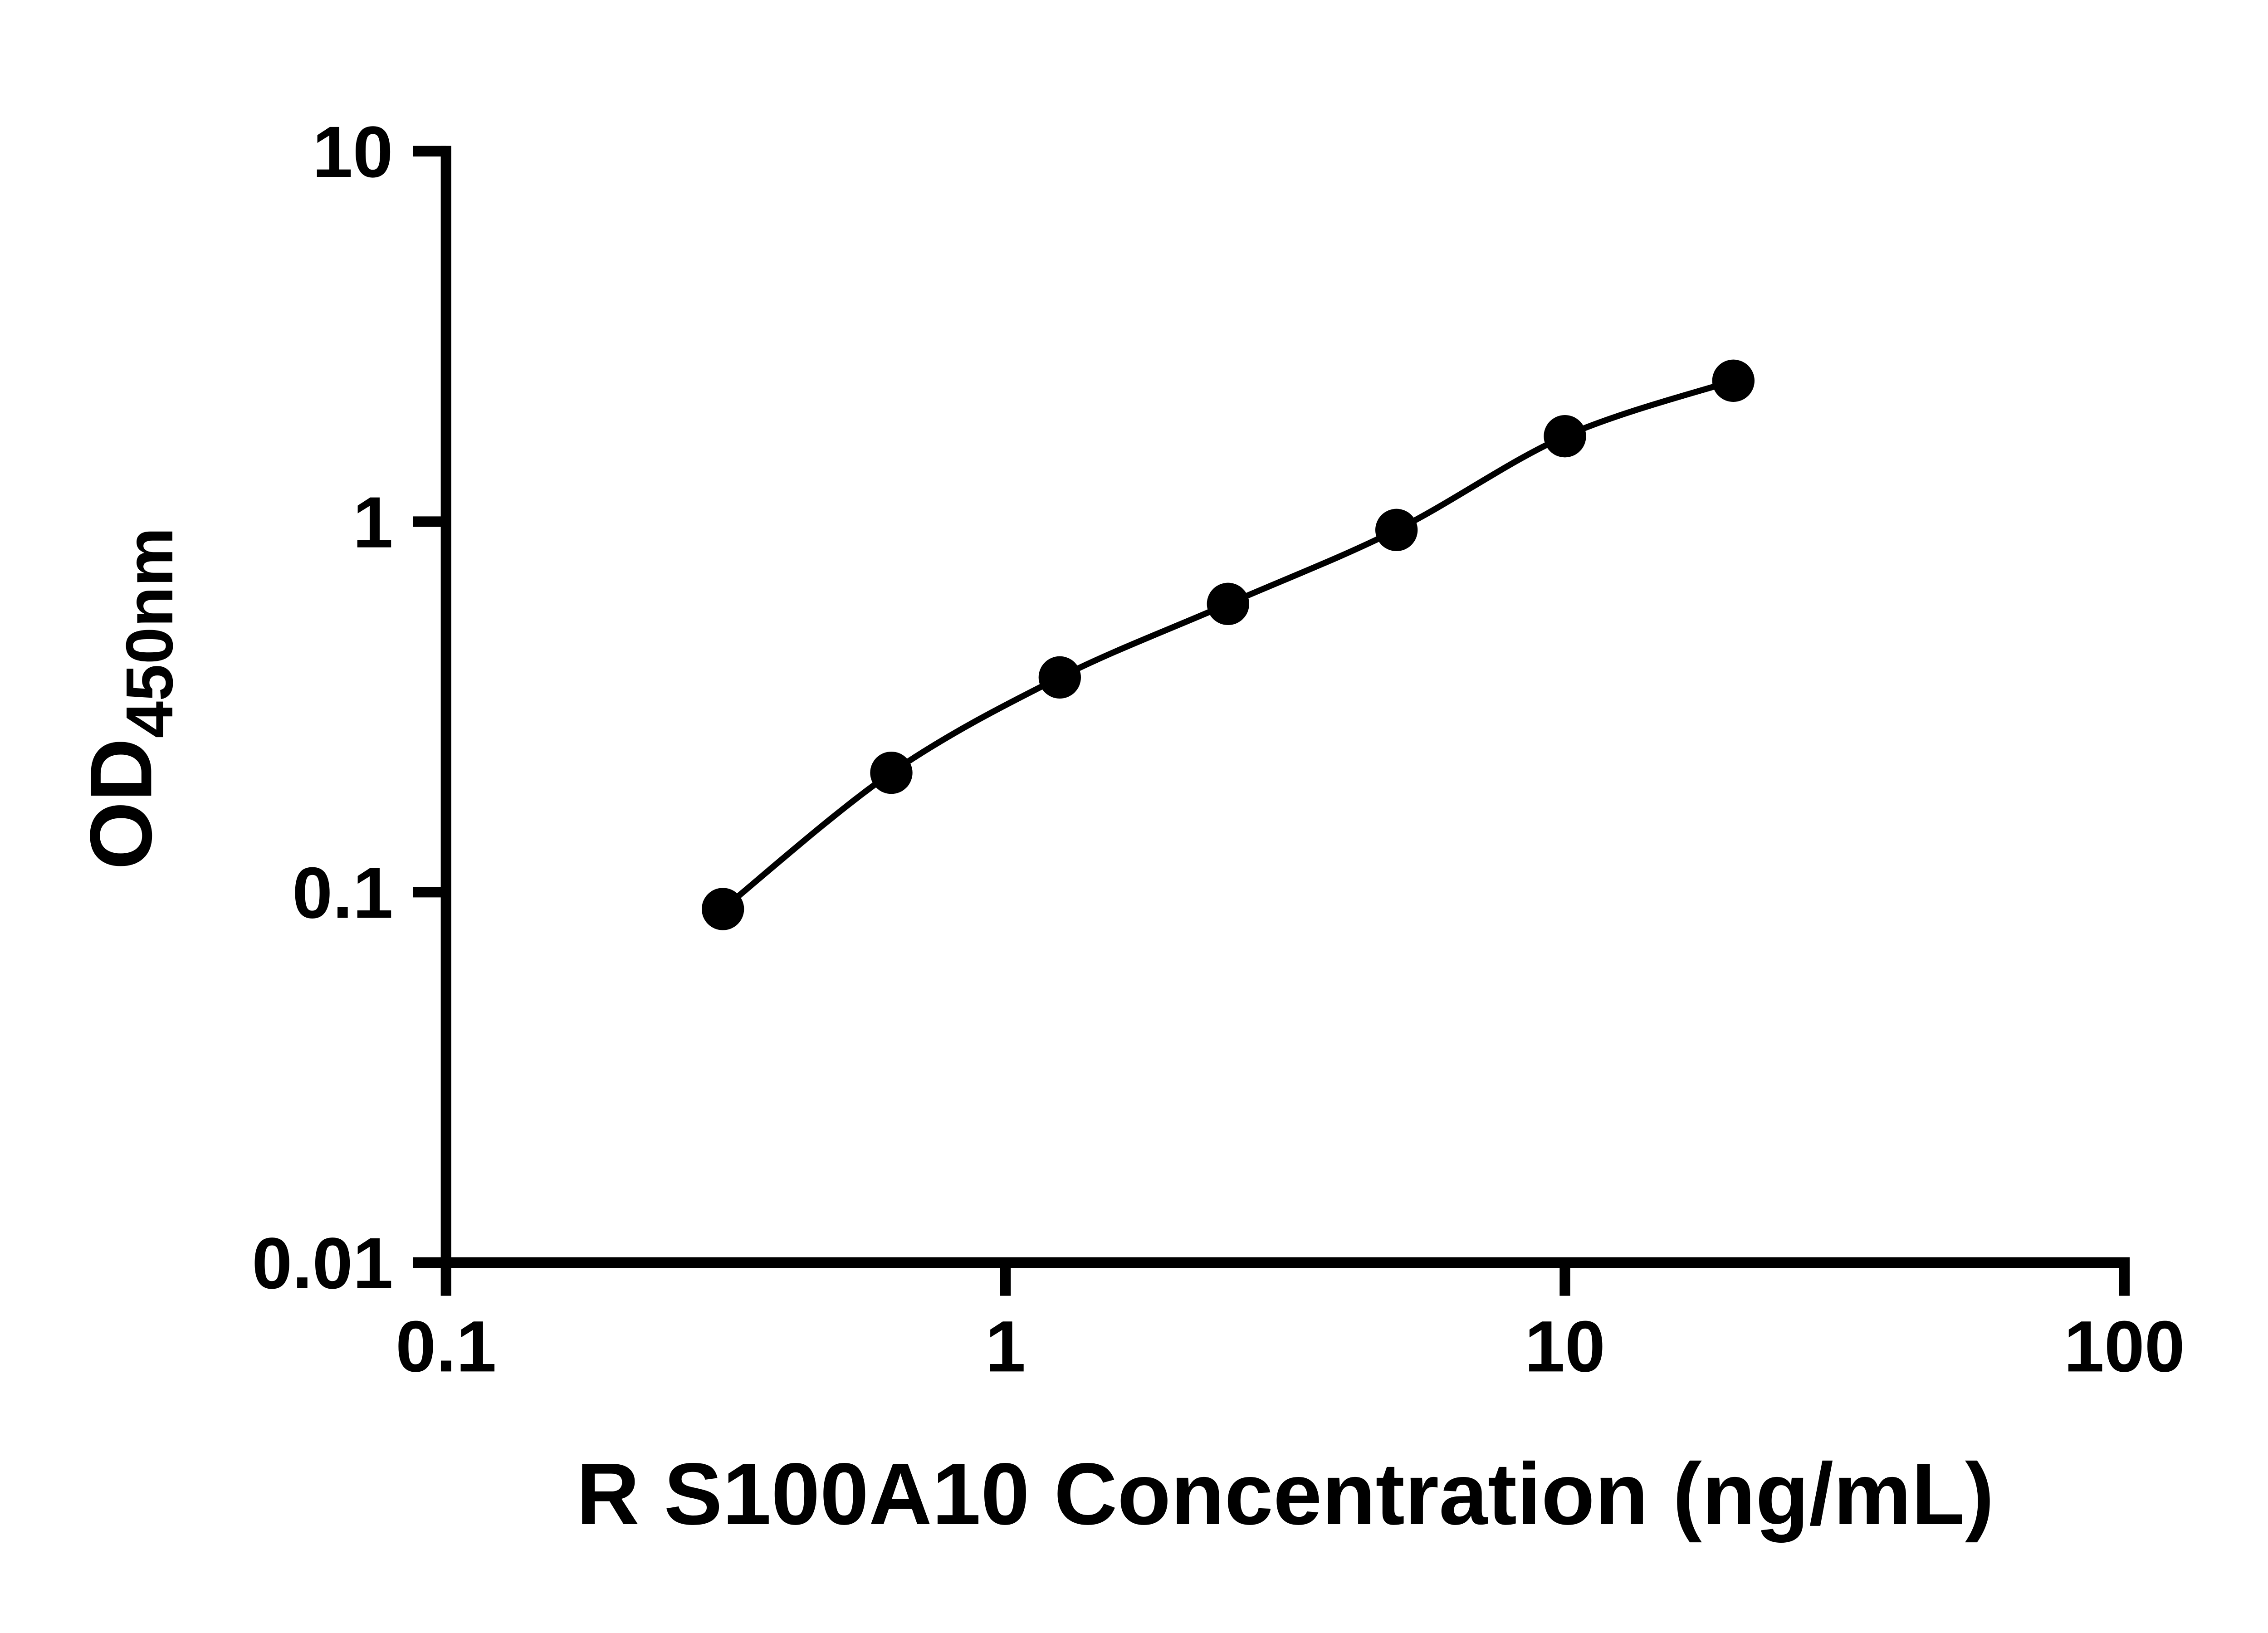  What do you see at coordinates (373, 522) in the screenshot?
I see `y-tick-label: 1` at bounding box center [373, 522].